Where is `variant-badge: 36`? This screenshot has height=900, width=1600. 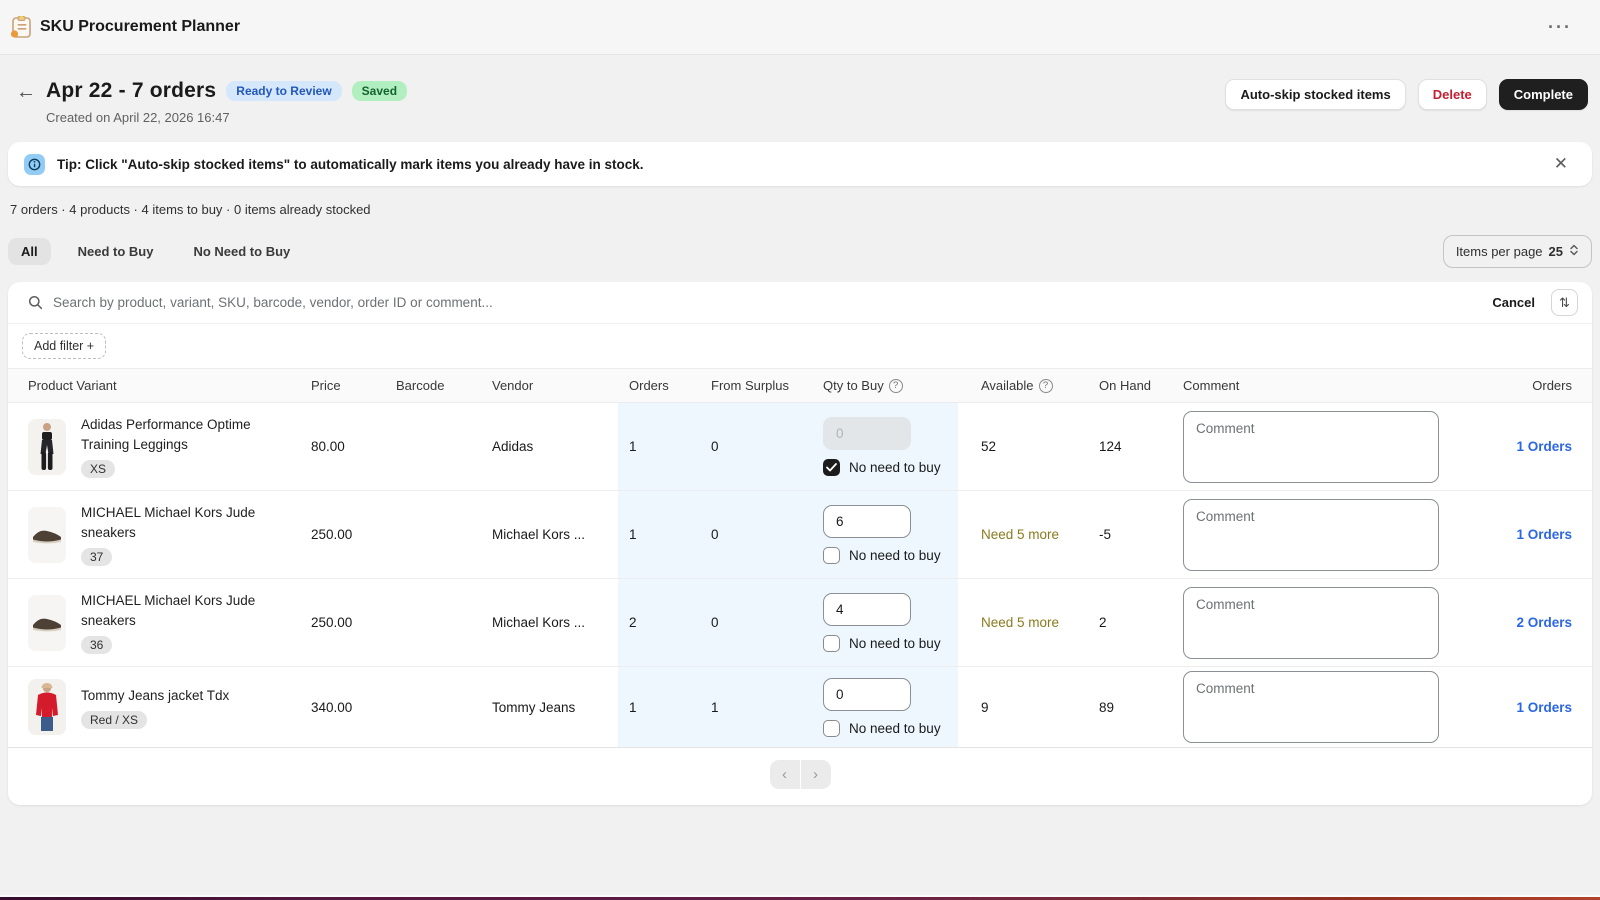 variant-badge: 36 is located at coordinates (97, 645).